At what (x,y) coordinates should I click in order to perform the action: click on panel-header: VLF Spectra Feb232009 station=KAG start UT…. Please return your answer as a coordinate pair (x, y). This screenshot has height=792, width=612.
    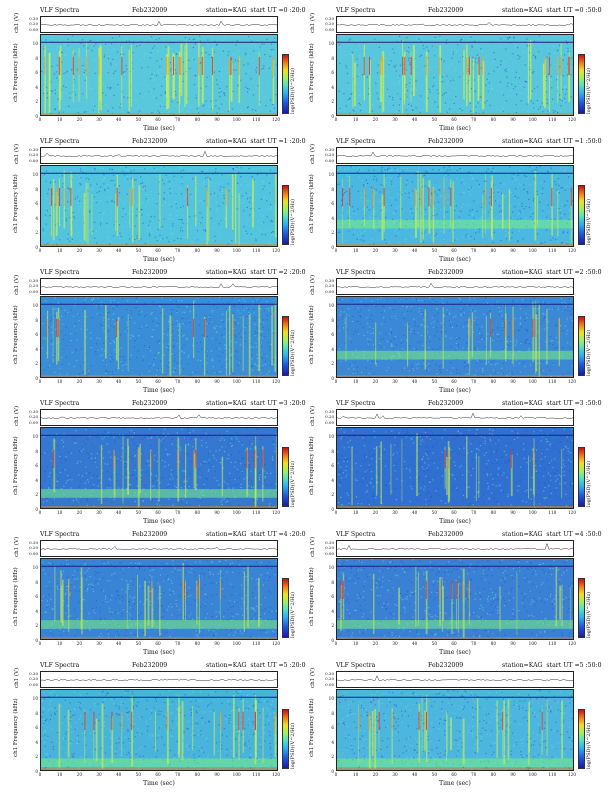
    Looking at the image, I should click on (158, 404).